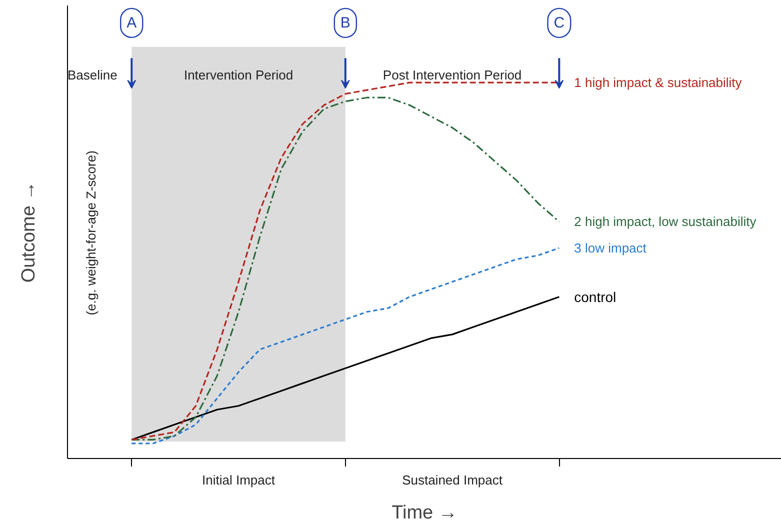  Describe the element at coordinates (90, 233) in the screenshot. I see `text: (e.g. weight-for-age Z-score)` at that location.